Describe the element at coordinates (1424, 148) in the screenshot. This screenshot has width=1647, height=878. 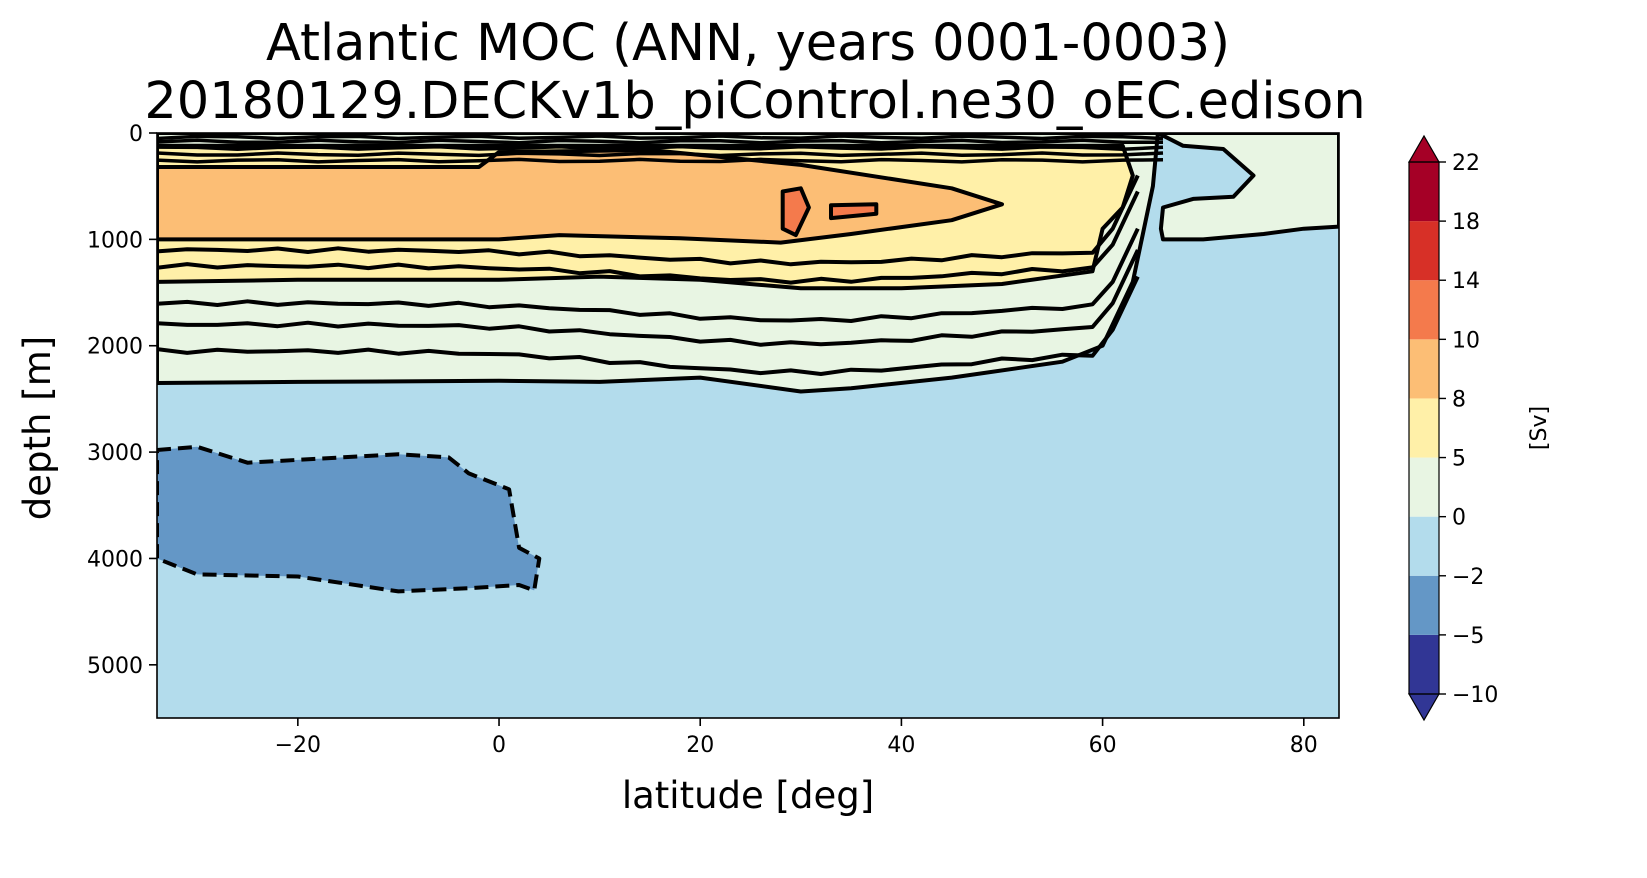
I see `colorbar-extend-max` at that location.